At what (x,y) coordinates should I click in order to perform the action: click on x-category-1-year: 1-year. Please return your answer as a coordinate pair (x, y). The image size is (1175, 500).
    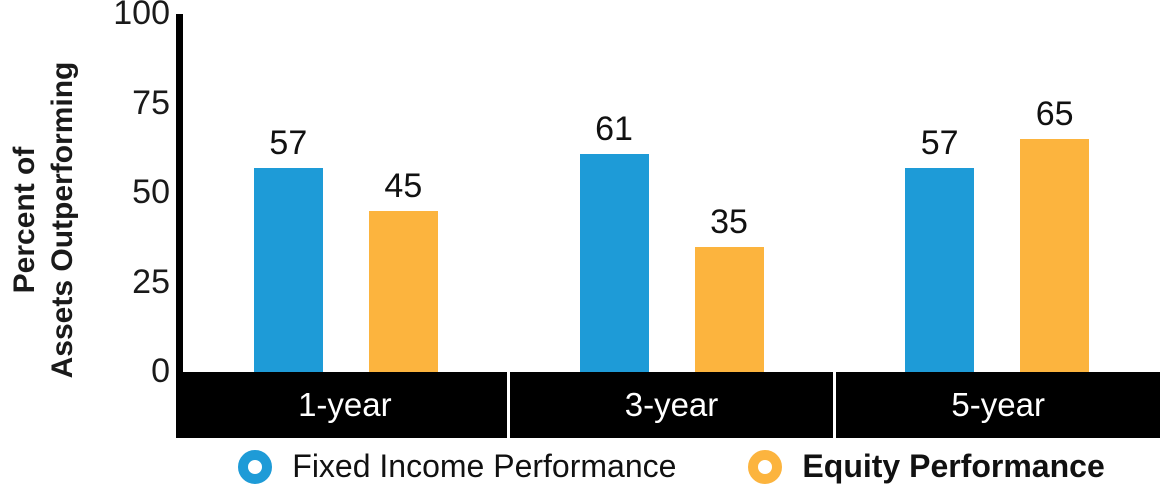
    Looking at the image, I should click on (345, 405).